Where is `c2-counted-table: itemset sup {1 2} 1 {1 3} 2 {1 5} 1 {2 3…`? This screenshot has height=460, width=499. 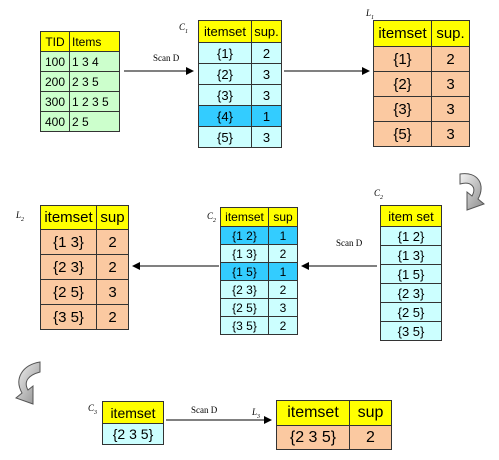 c2-counted-table: itemset sup {1 2} 1 {1 3} 2 {1 5} 1 {2 3… is located at coordinates (259, 271).